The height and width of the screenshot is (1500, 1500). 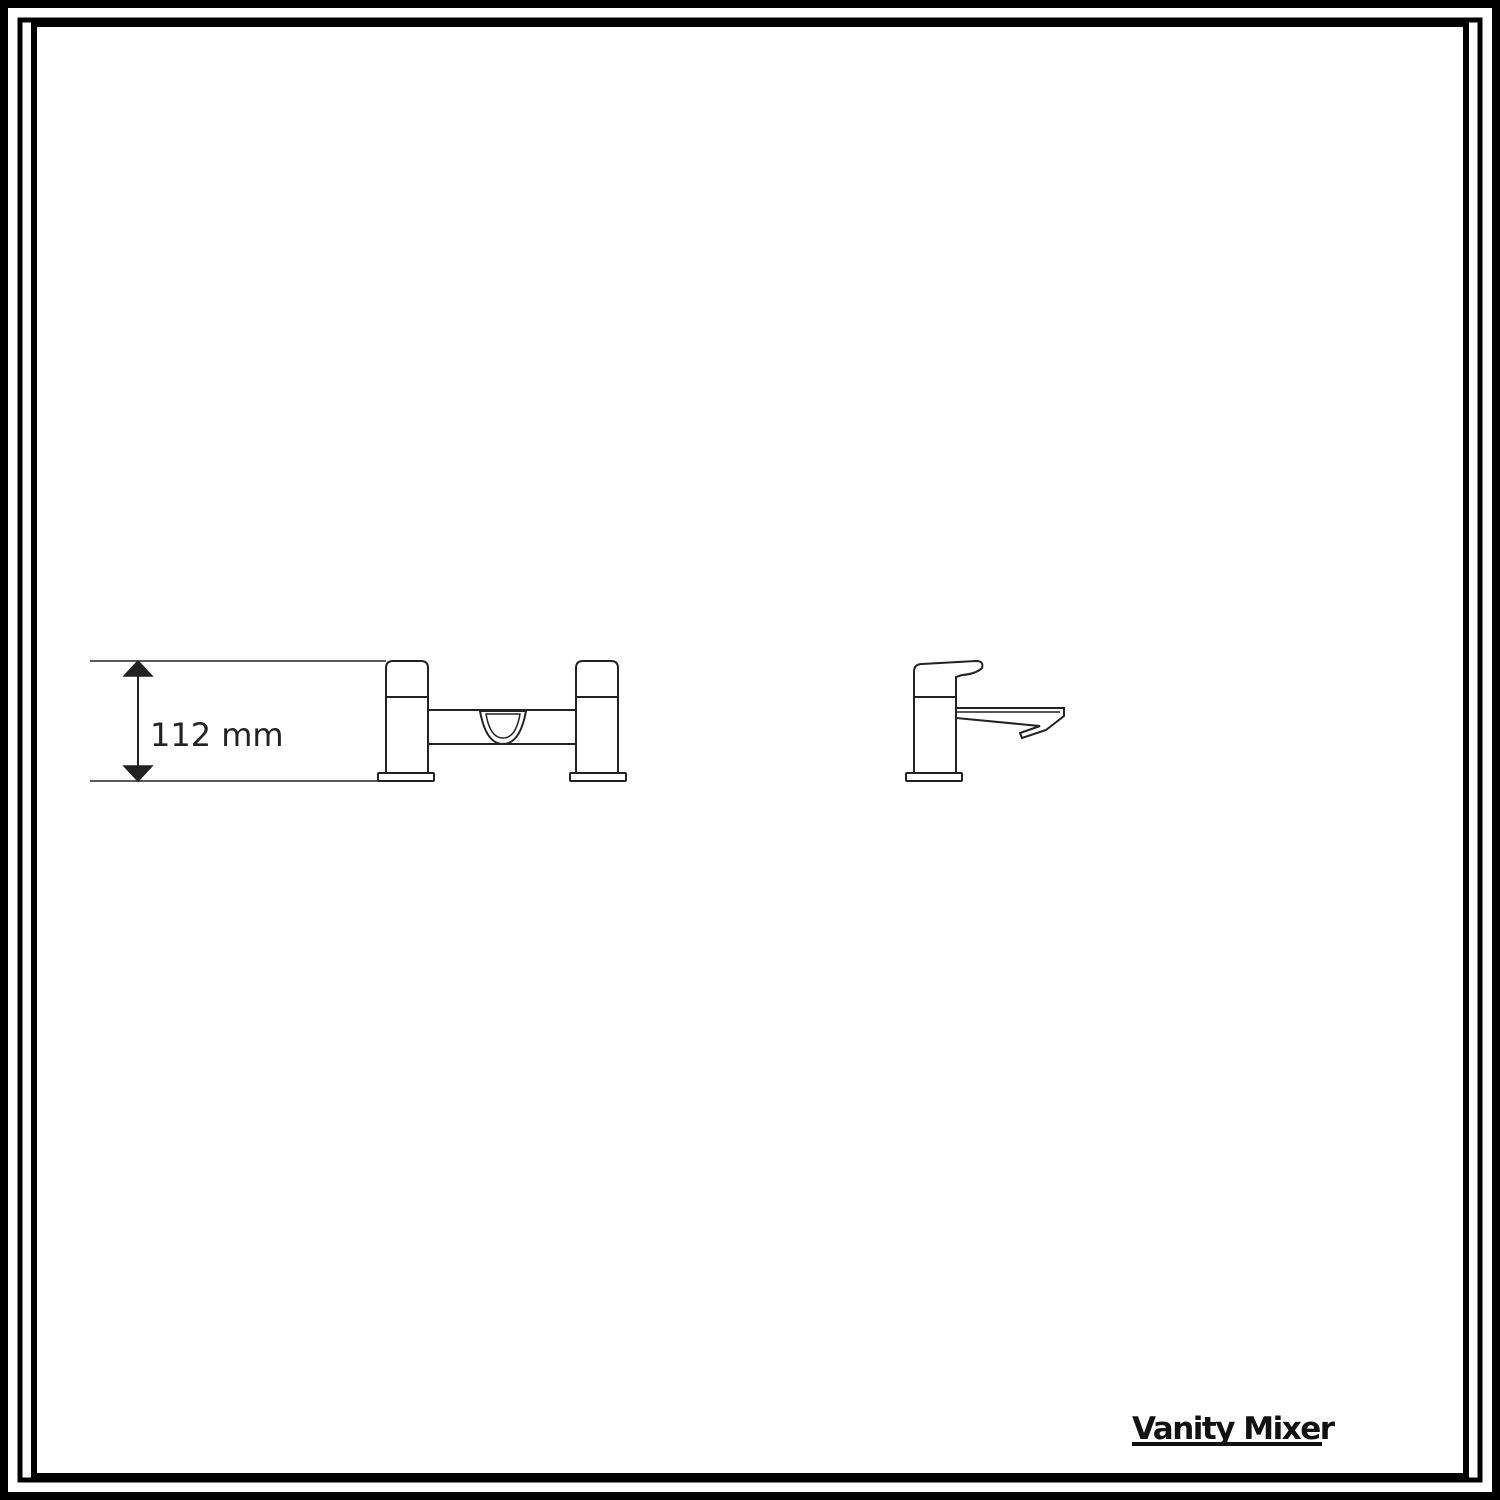 What do you see at coordinates (1227, 1444) in the screenshot?
I see `caption-underline` at bounding box center [1227, 1444].